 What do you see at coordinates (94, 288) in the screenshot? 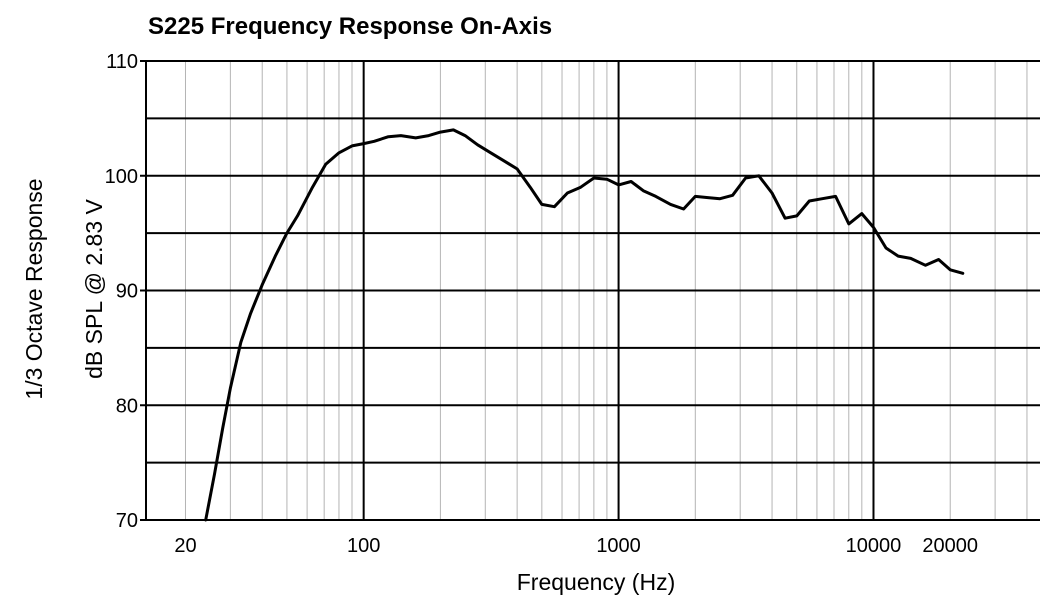
I see `y-axis-label-line2: dB SPL @ 2.83 V` at bounding box center [94, 288].